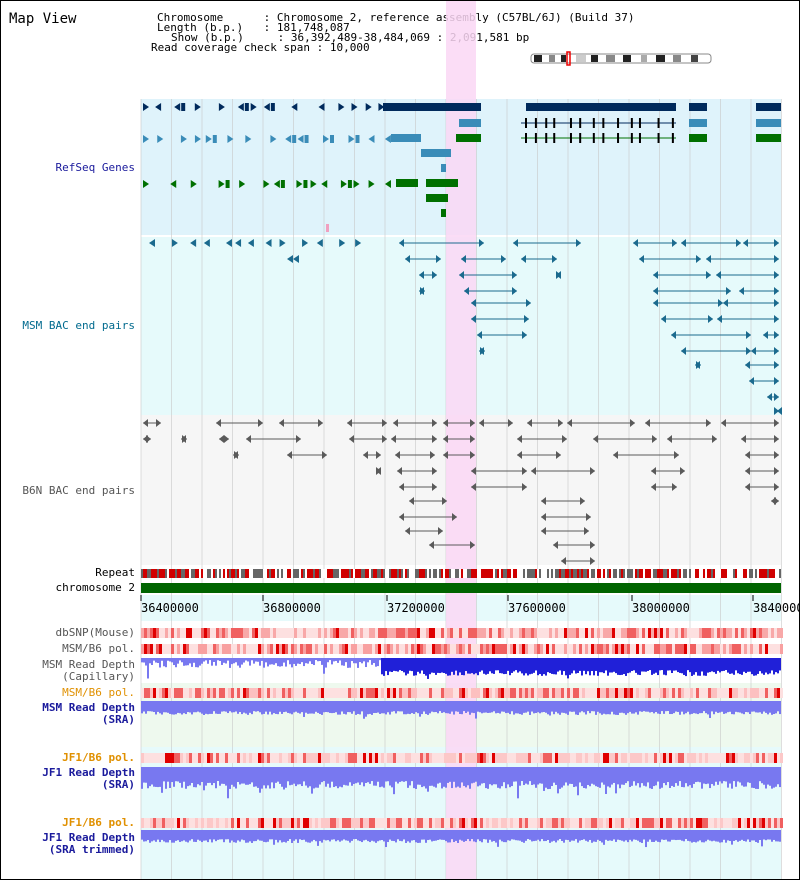  What do you see at coordinates (98, 822) in the screenshot?
I see `jf1-pol-trim-label: JF1/B6 pol.` at bounding box center [98, 822].